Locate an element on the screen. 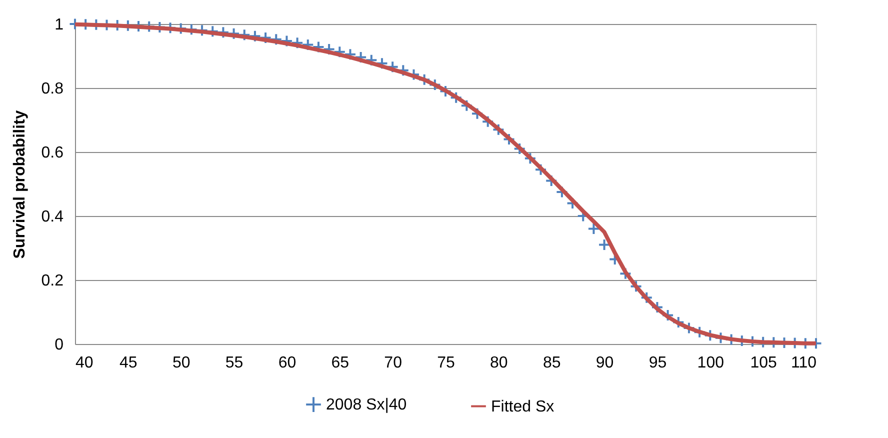  x-tick-label: 100 is located at coordinates (710, 363).